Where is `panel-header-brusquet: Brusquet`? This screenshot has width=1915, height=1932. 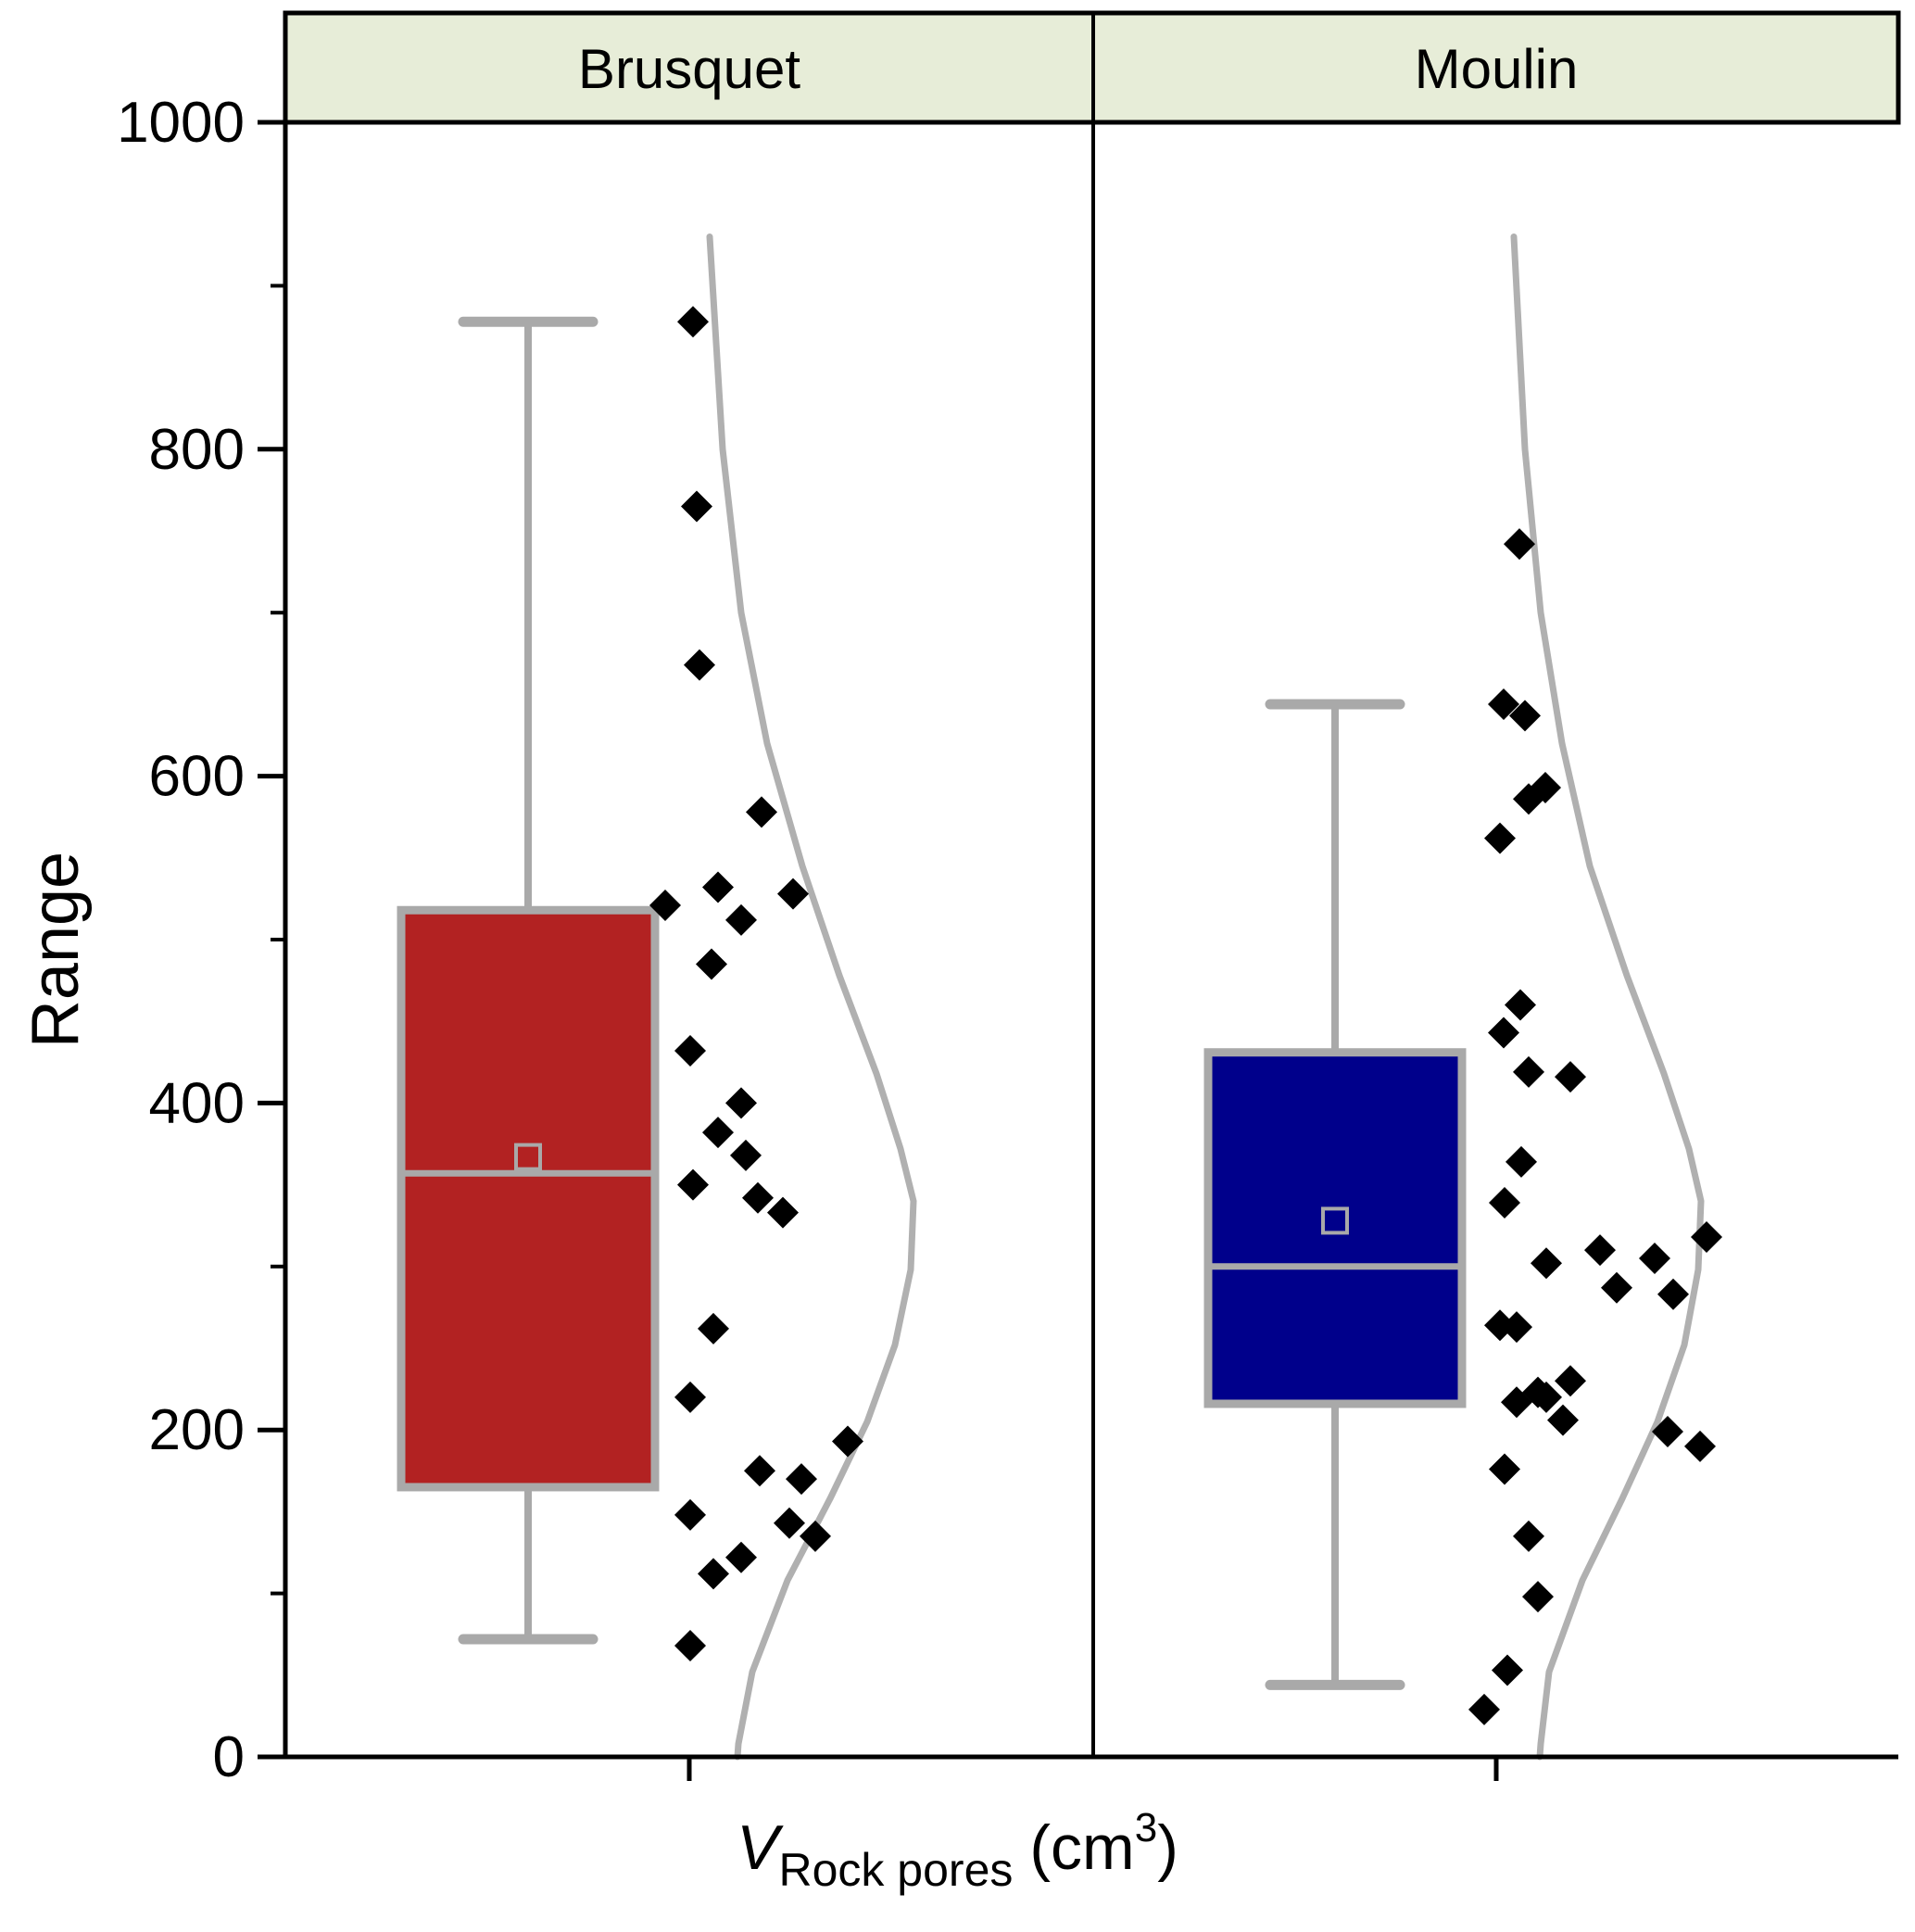
panel-header-brusquet: Brusquet is located at coordinates (689, 69).